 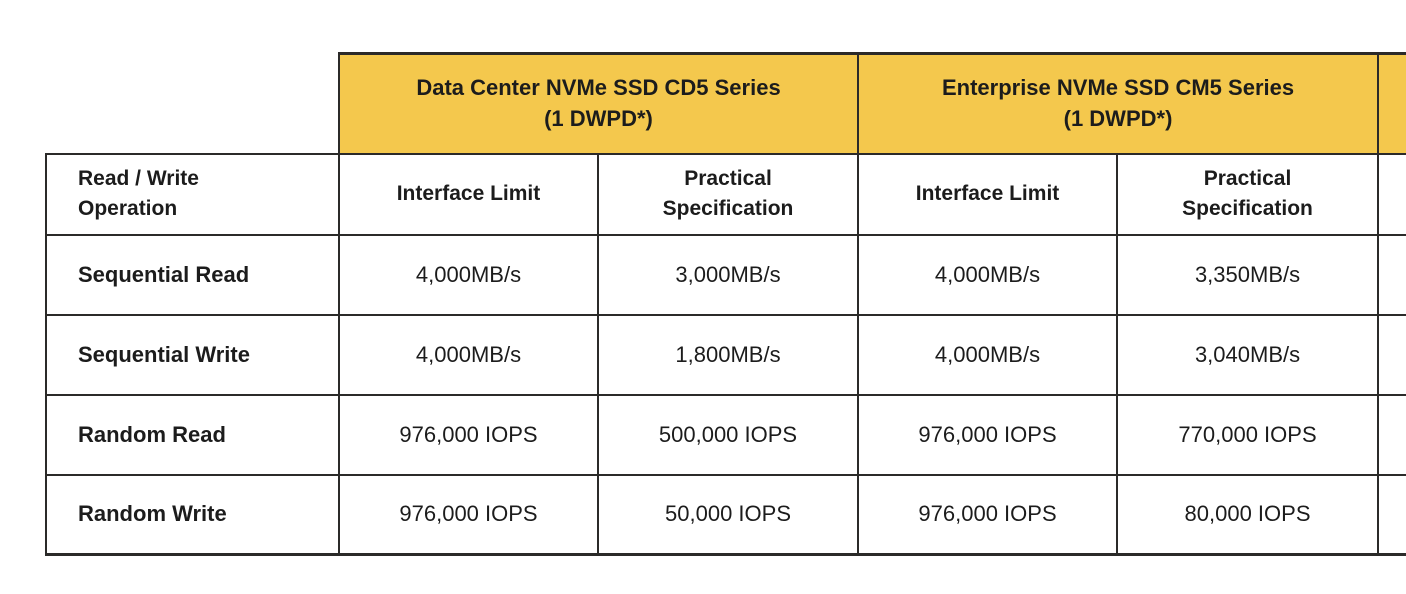 What do you see at coordinates (988, 194) in the screenshot?
I see `column-header-cm5-interface-limit: Interface Limit` at bounding box center [988, 194].